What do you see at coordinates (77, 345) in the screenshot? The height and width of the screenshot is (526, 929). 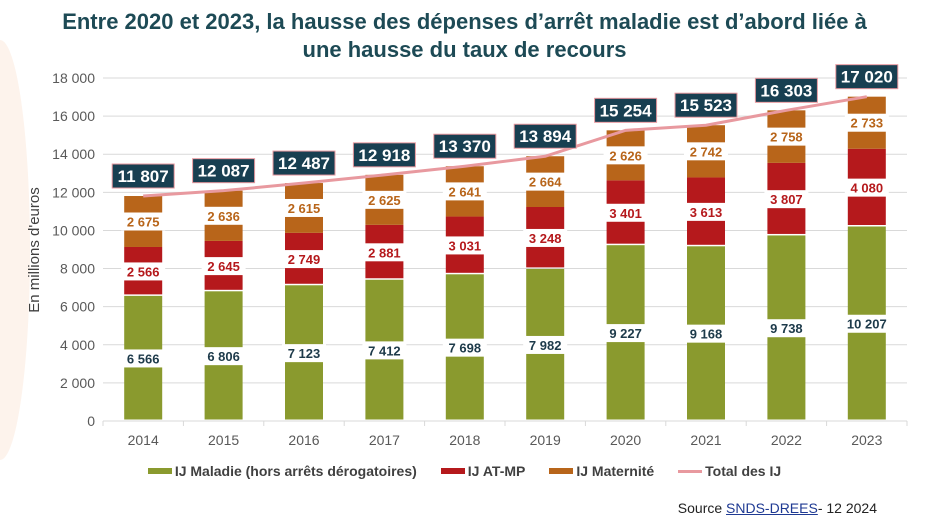 I see `y-tick-label: 4 000` at bounding box center [77, 345].